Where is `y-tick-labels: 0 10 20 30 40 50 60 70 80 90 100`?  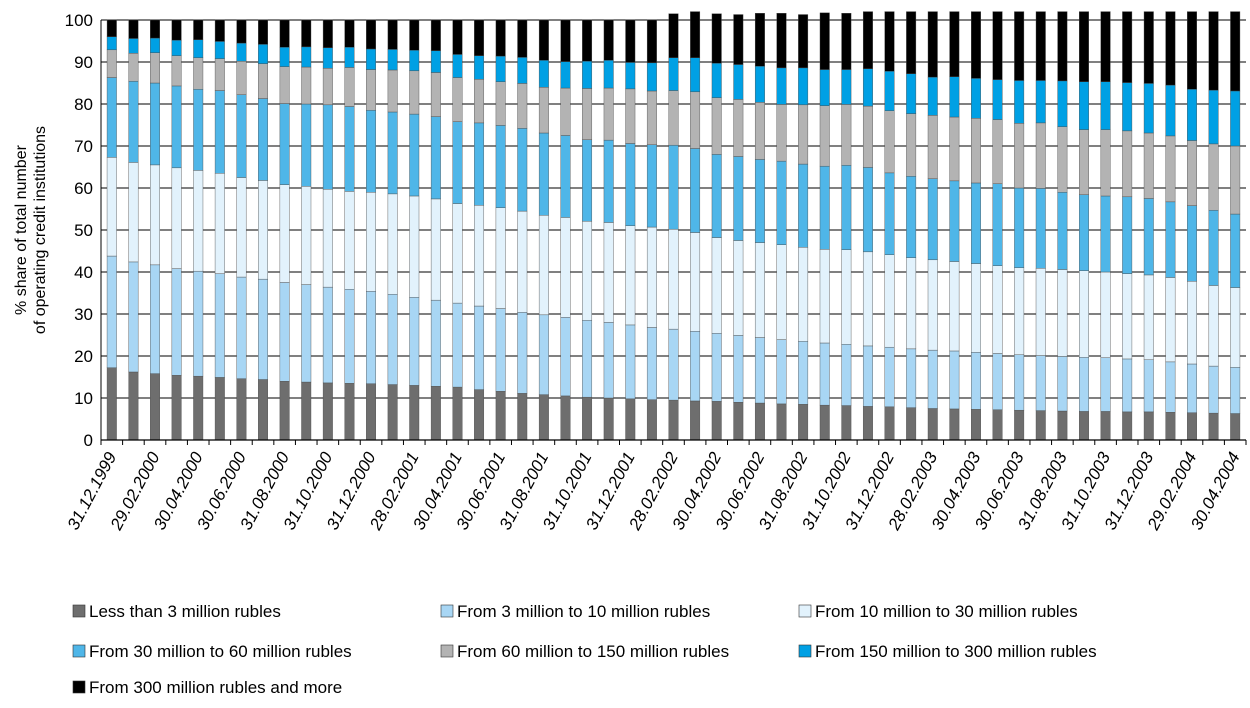 y-tick-labels: 0 10 20 30 40 50 60 70 80 90 100 is located at coordinates (79, 230).